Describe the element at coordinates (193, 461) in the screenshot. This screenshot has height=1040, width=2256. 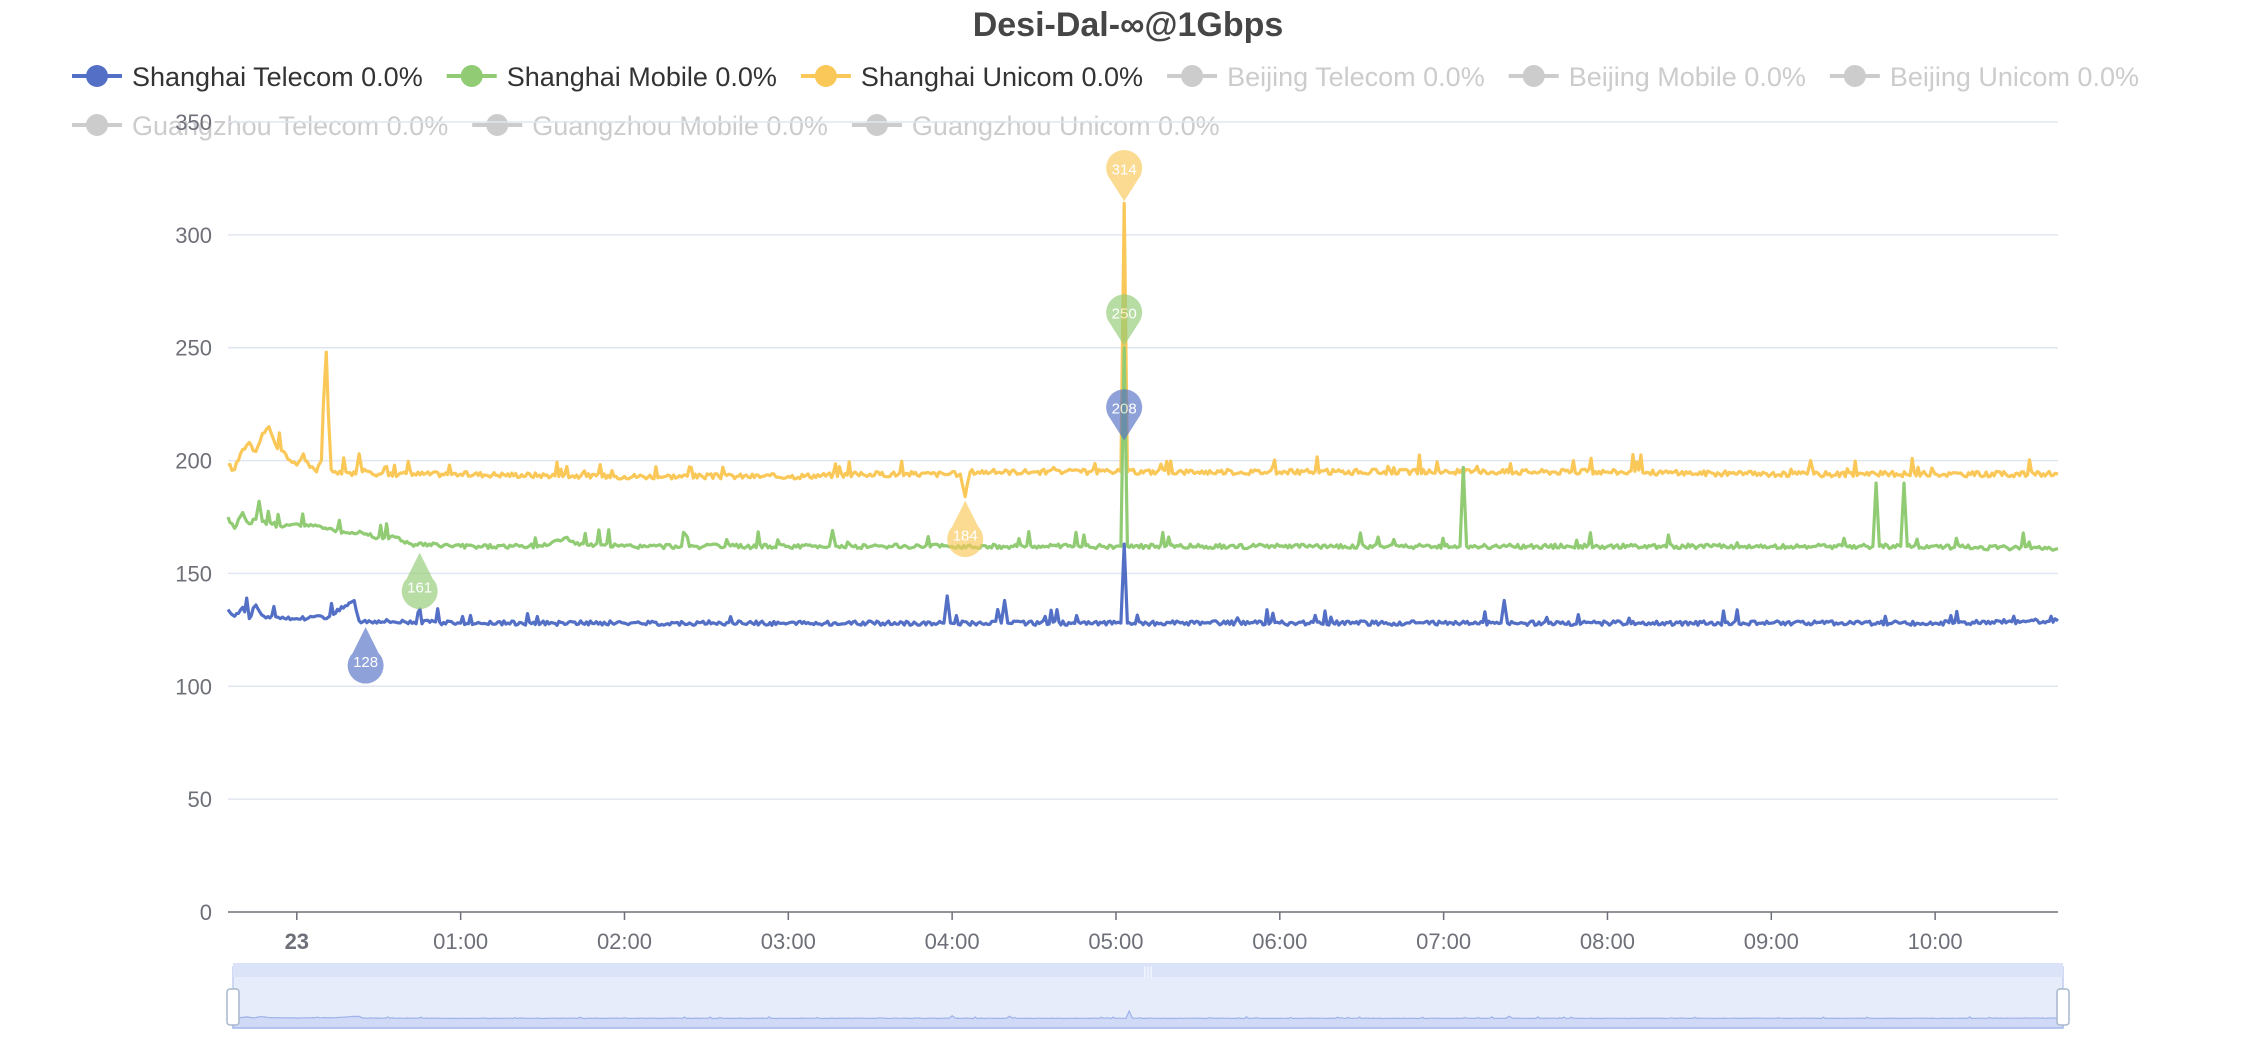
I see `y-tick-label: 200` at that location.